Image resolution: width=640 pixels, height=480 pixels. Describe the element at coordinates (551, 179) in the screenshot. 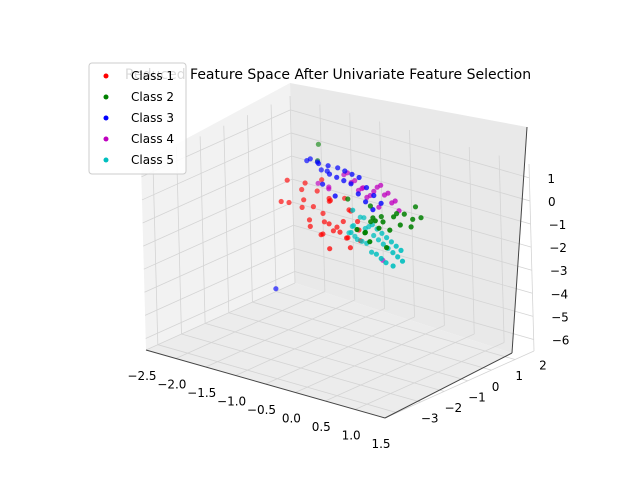

I see `z-tick-label: 1` at that location.